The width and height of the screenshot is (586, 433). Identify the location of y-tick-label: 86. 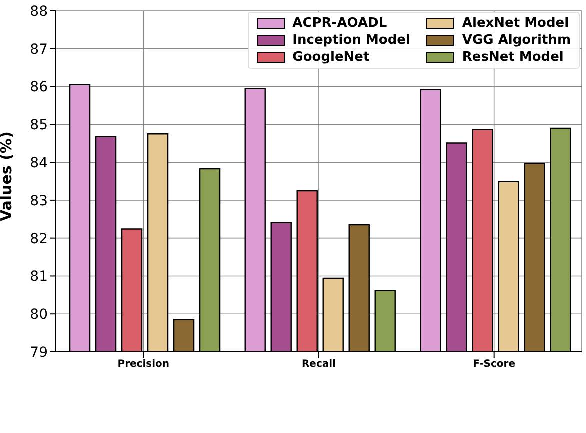
(39, 88).